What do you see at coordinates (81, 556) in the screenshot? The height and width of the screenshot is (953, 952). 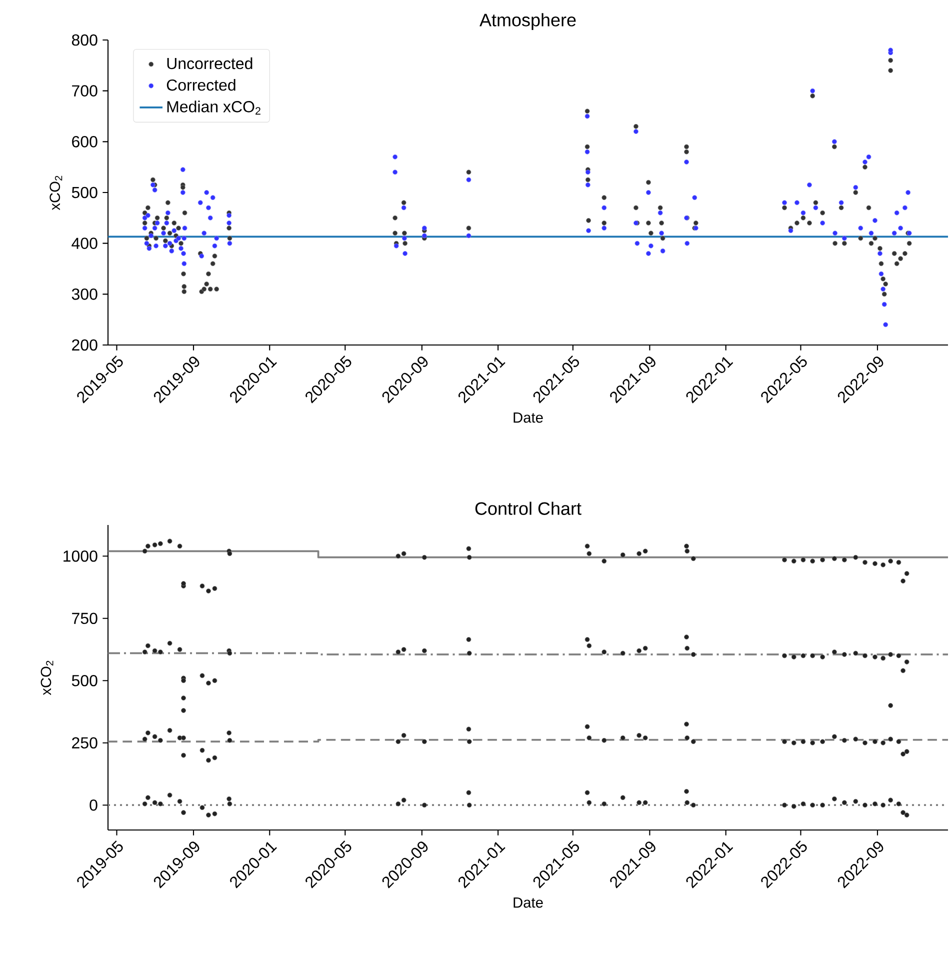 I see `y-tick-label: 1000` at bounding box center [81, 556].